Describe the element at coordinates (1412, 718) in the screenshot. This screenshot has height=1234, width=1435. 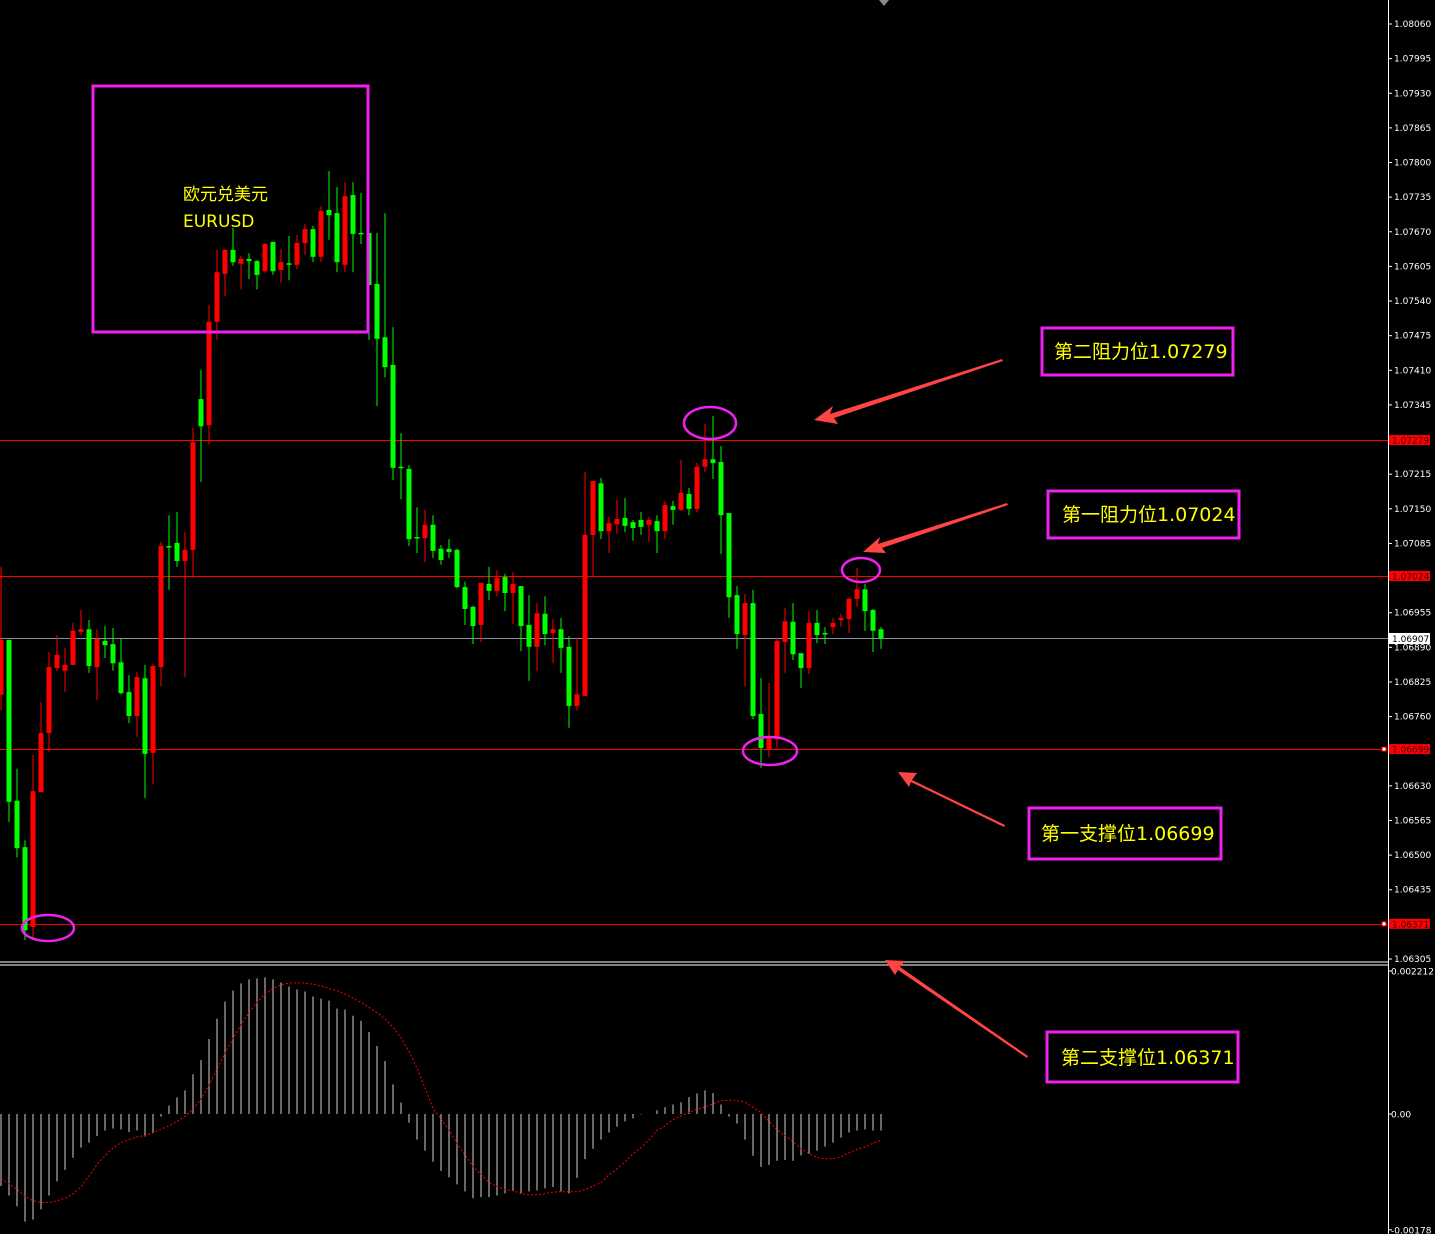
I see `price-tick-label: 1.06760` at that location.